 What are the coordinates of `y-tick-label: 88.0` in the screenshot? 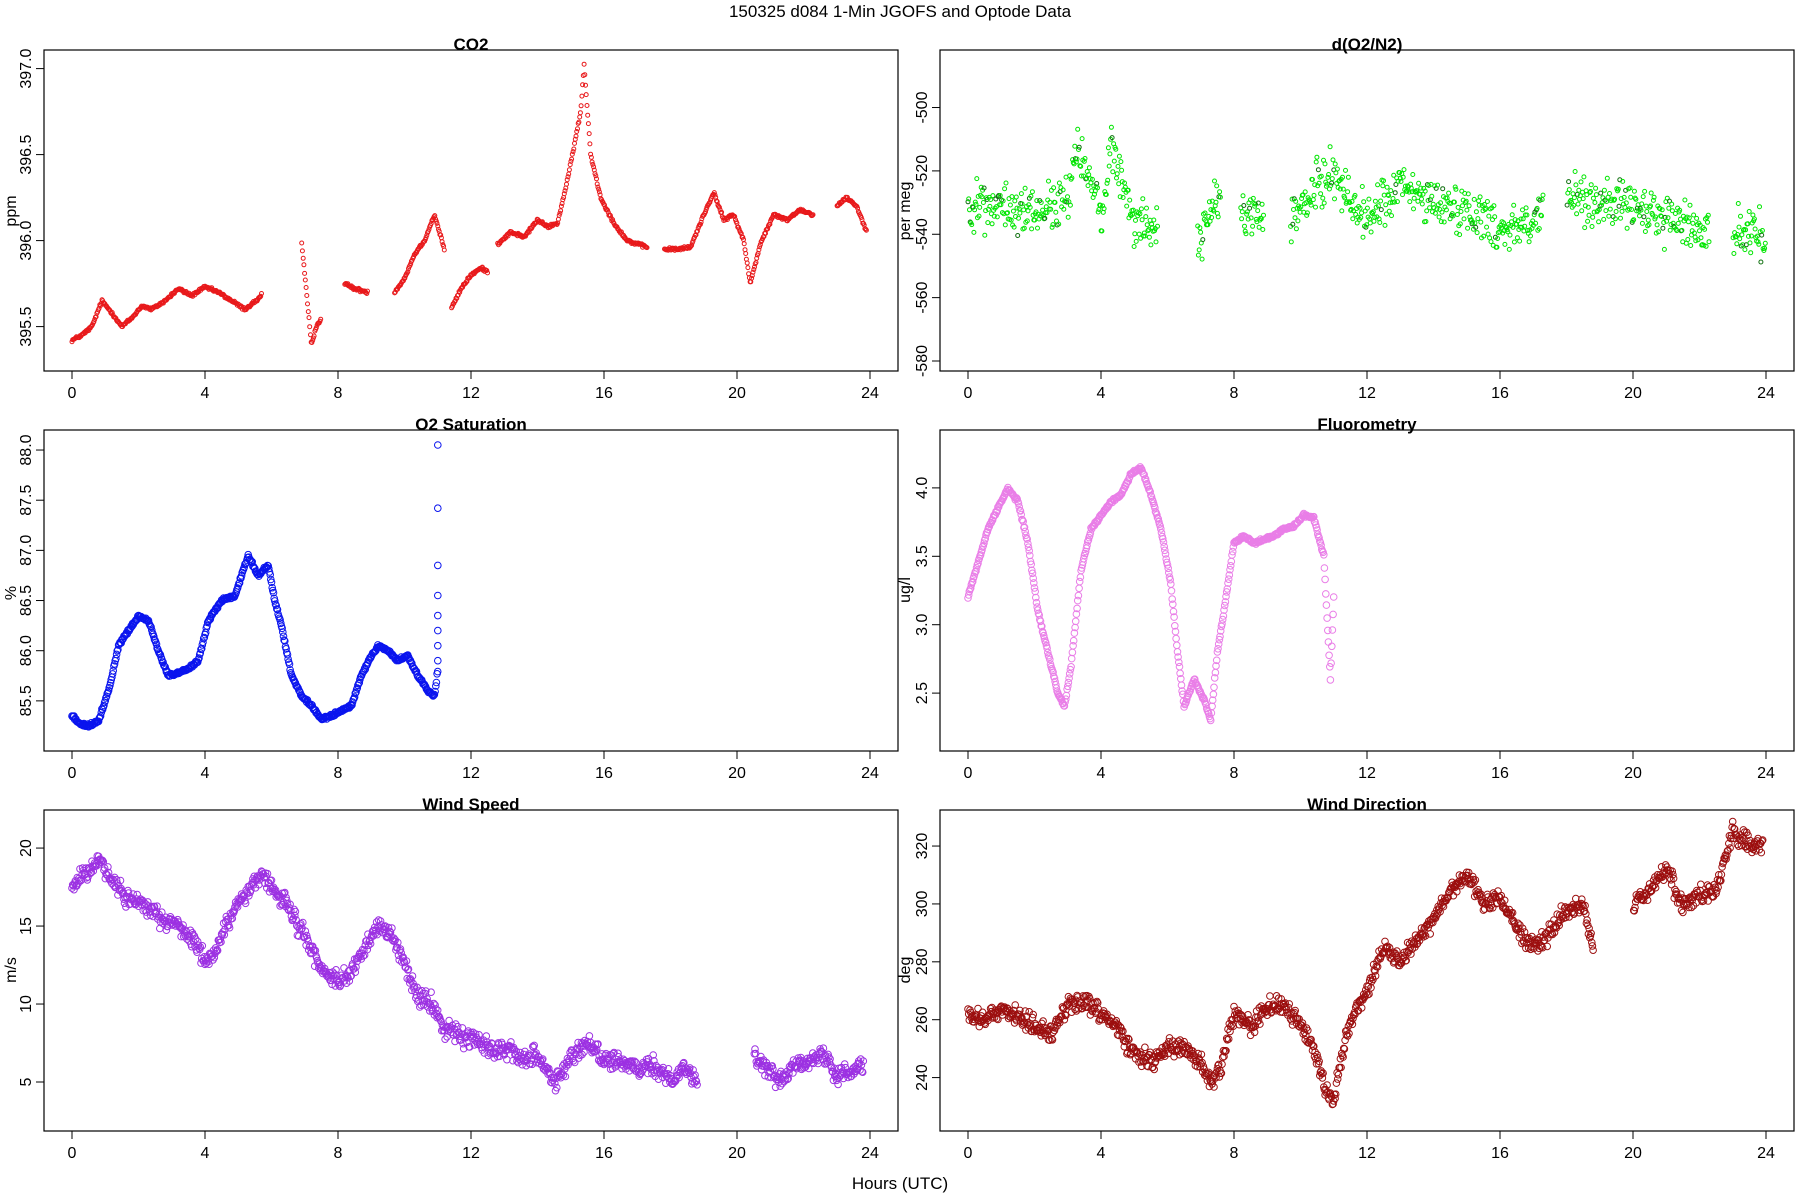 It's located at (26, 449).